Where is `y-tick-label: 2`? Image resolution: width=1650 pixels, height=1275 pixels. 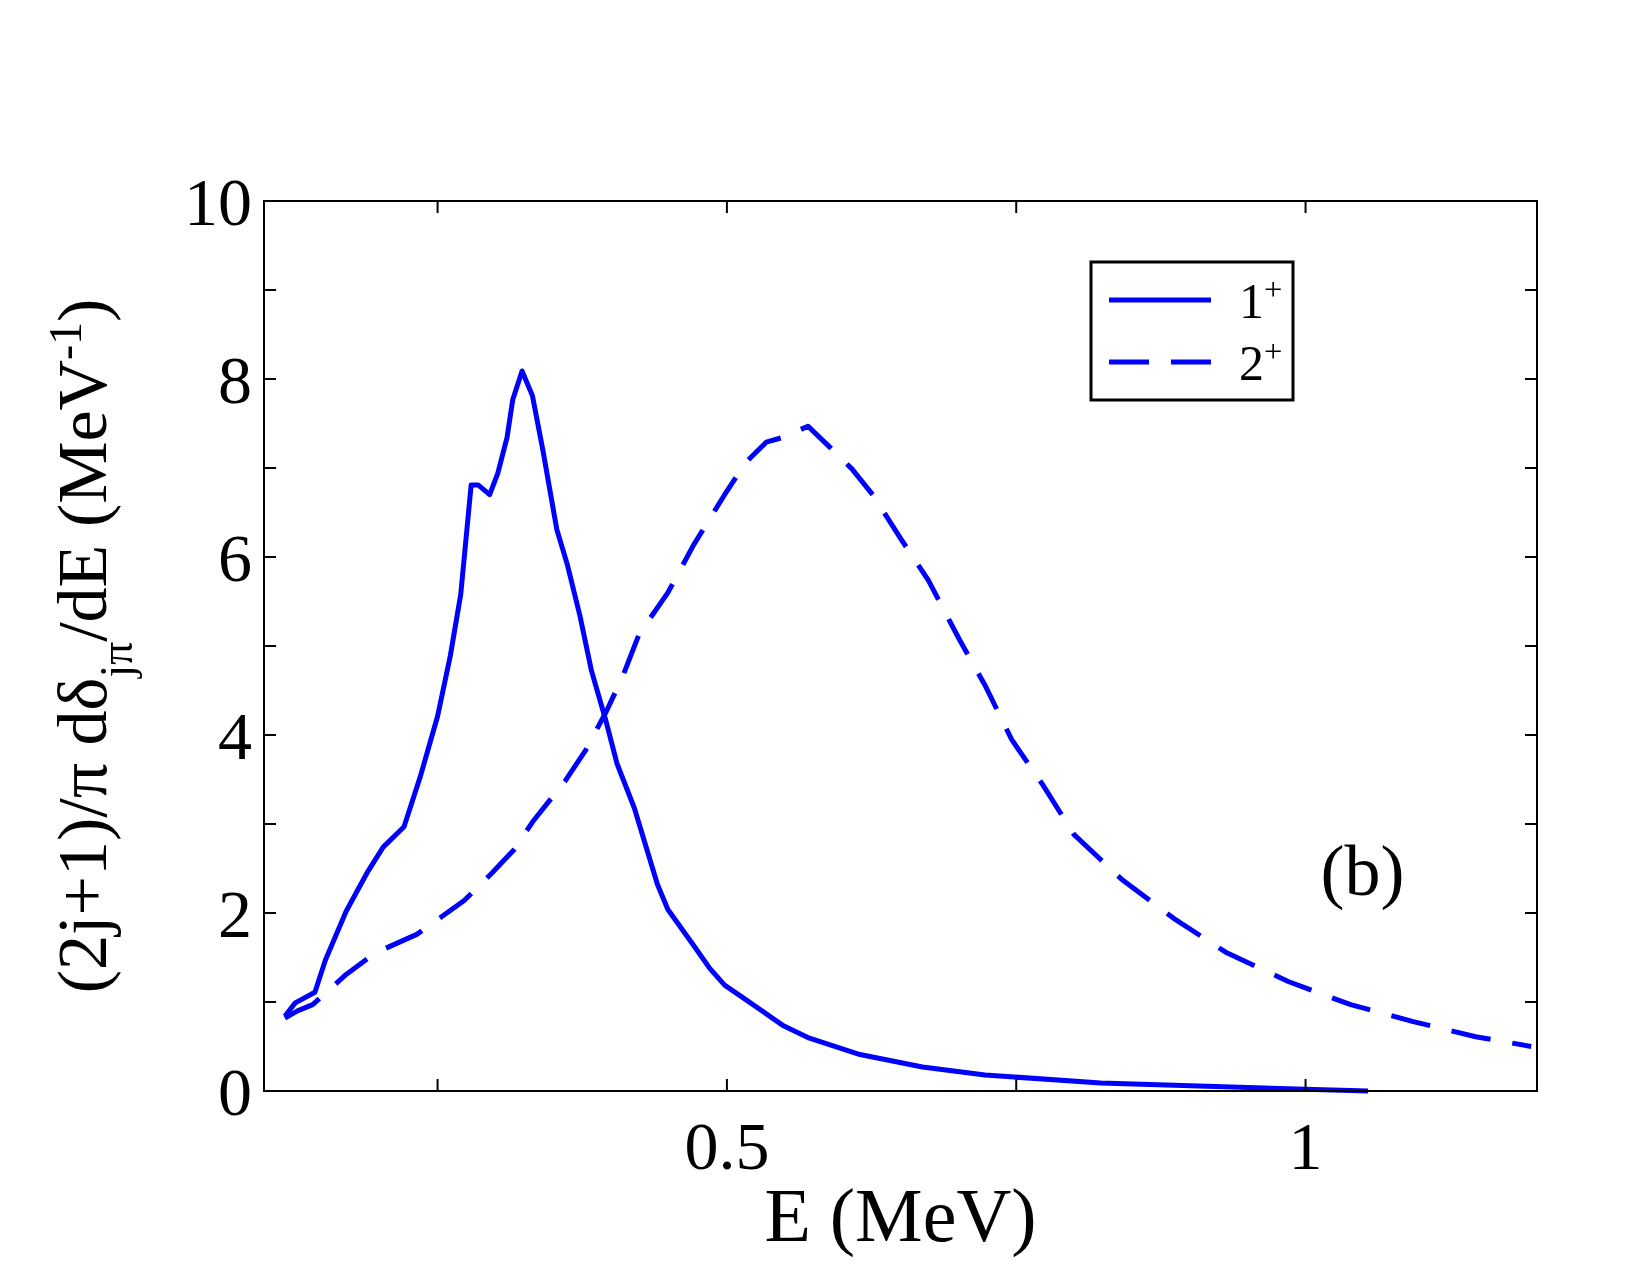 y-tick-label: 2 is located at coordinates (235, 913).